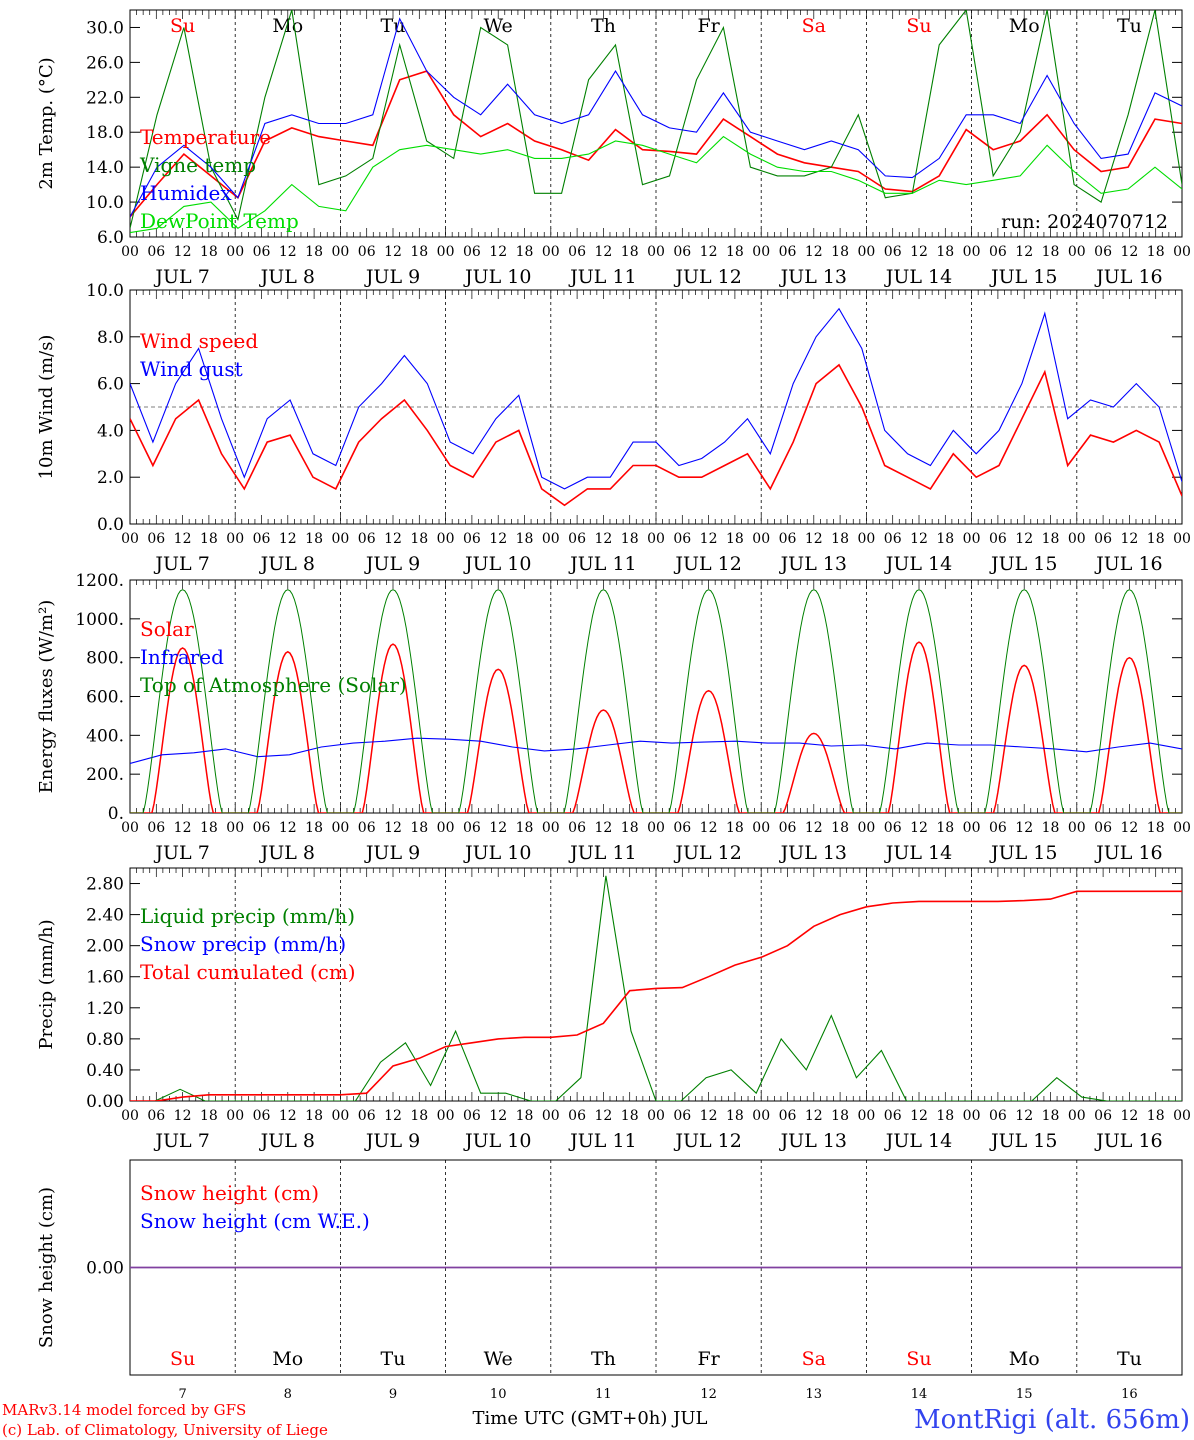 This screenshot has width=1194, height=1440. What do you see at coordinates (656, 117) in the screenshot?
I see `series-humidex` at bounding box center [656, 117].